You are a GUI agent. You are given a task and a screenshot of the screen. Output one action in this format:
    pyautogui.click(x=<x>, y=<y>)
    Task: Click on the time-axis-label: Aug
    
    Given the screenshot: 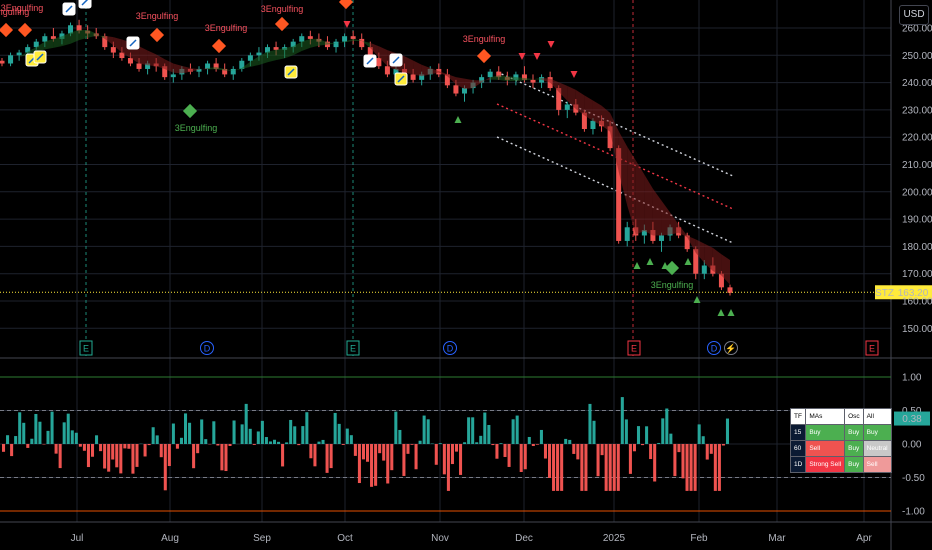 What is the action you would take?
    pyautogui.click(x=170, y=538)
    